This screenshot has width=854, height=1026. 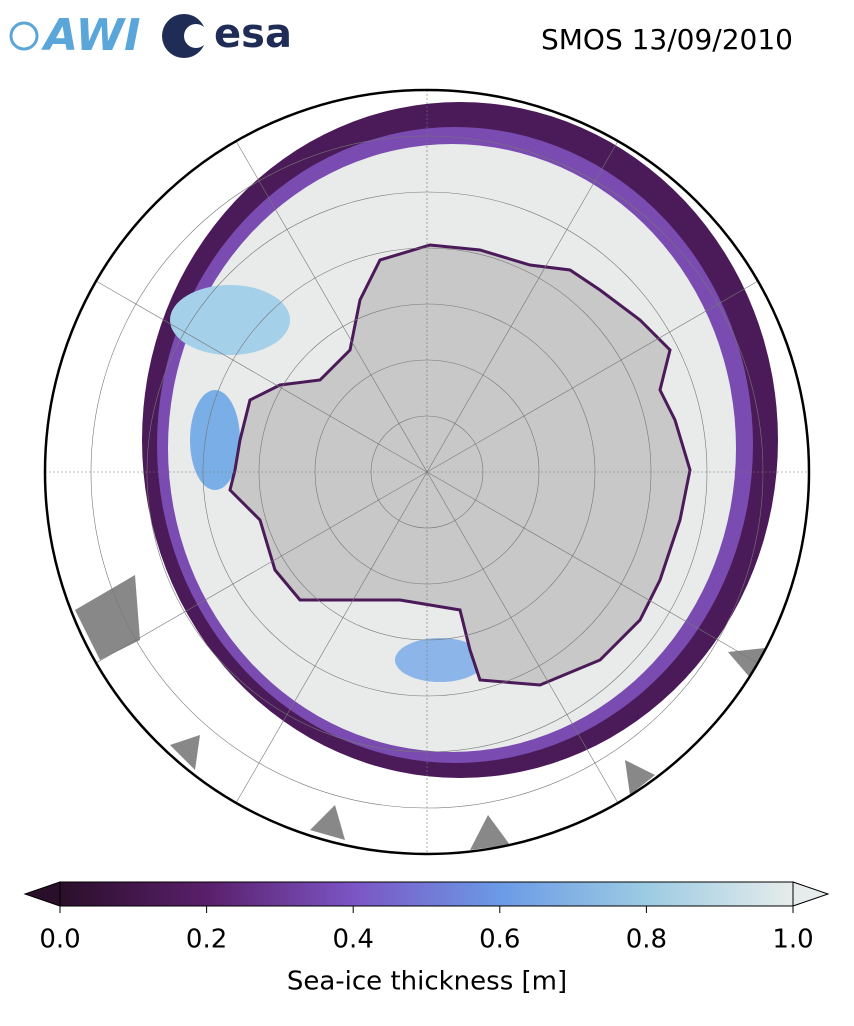 What do you see at coordinates (792, 940) in the screenshot?
I see `tick-label: 1.0` at bounding box center [792, 940].